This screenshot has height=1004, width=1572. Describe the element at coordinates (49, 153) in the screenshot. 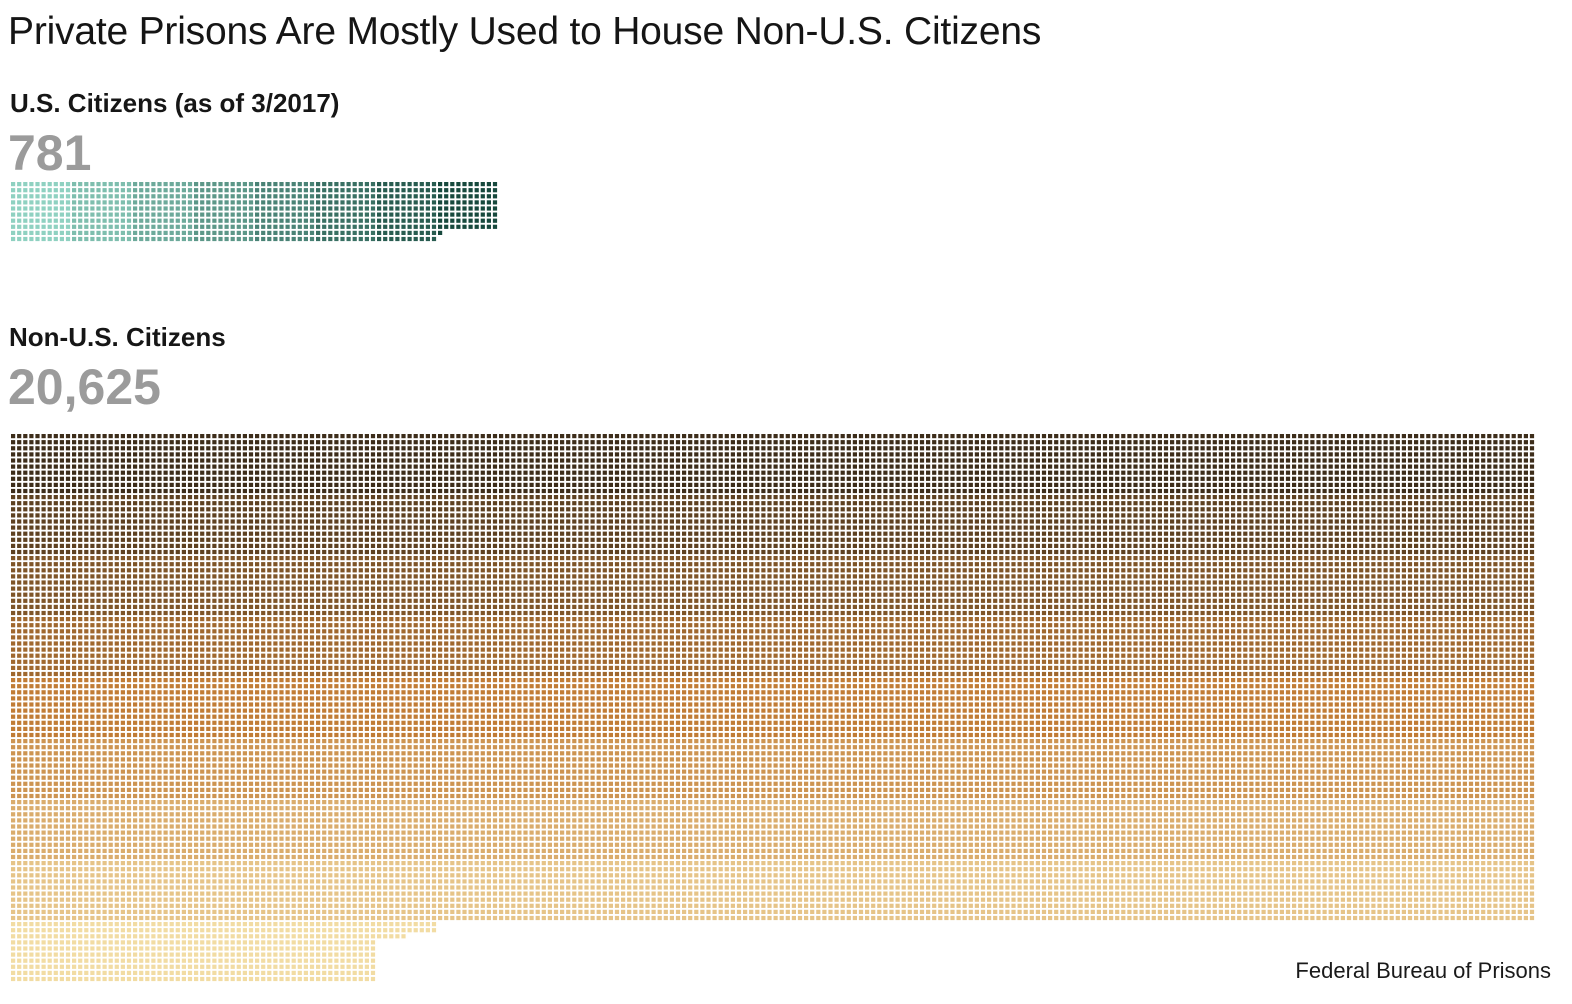

I see `us-citizens-value: 781` at that location.